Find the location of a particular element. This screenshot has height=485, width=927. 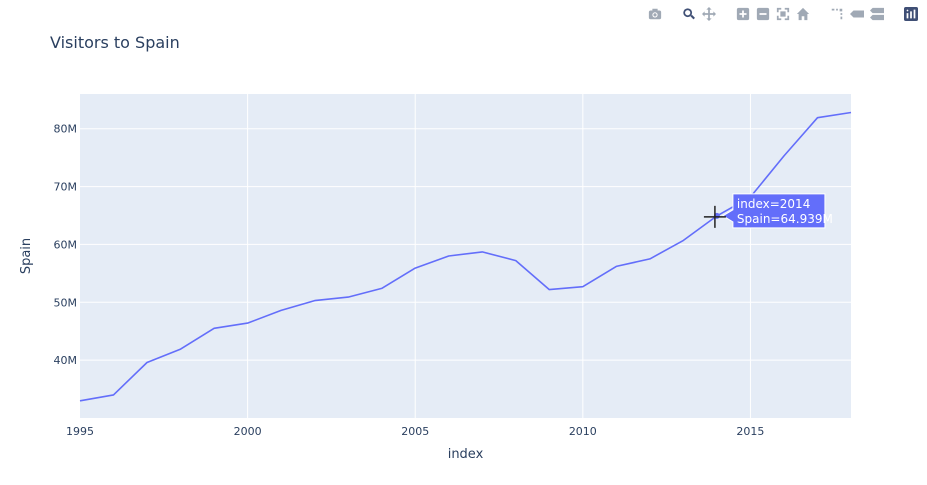

x-tick-label: 2010 is located at coordinates (583, 431).